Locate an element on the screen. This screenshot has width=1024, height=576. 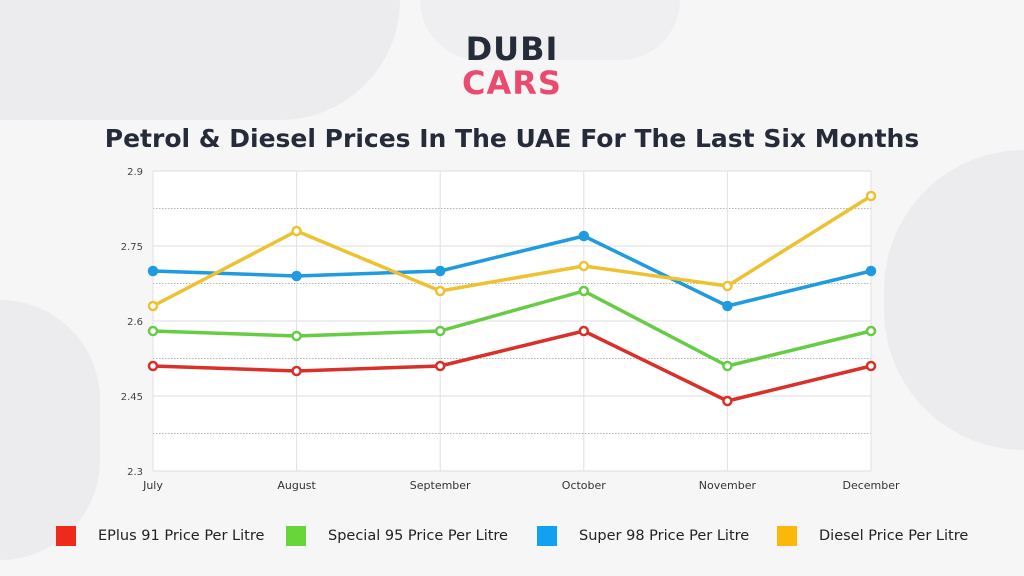
x-tick-label: July is located at coordinates (152, 485).